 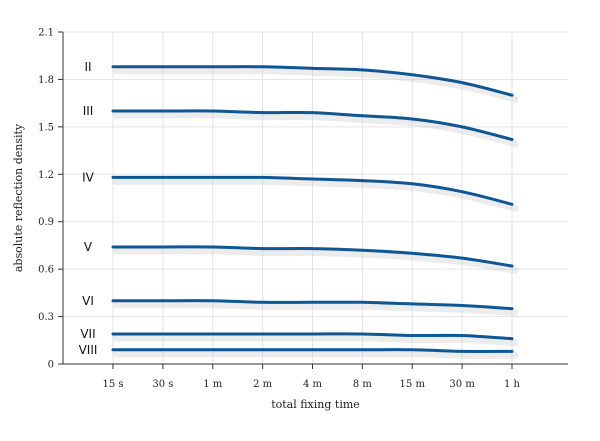 What do you see at coordinates (18, 197) in the screenshot?
I see `y-axis-title: absolute reflection density` at bounding box center [18, 197].